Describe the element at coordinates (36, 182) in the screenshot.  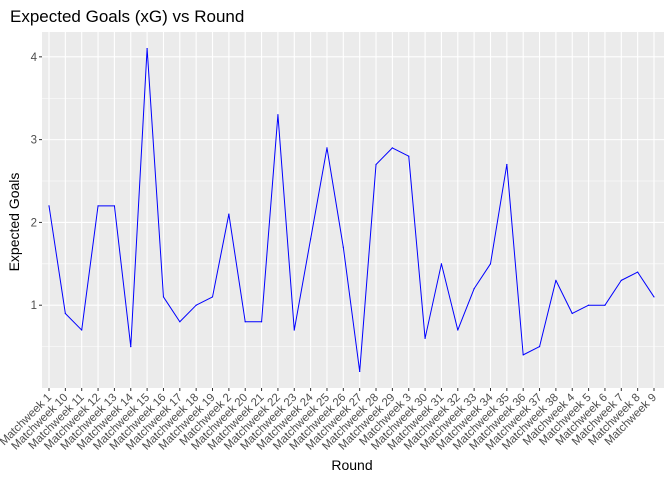
I see `y-axis: 1 2 3 4` at that location.